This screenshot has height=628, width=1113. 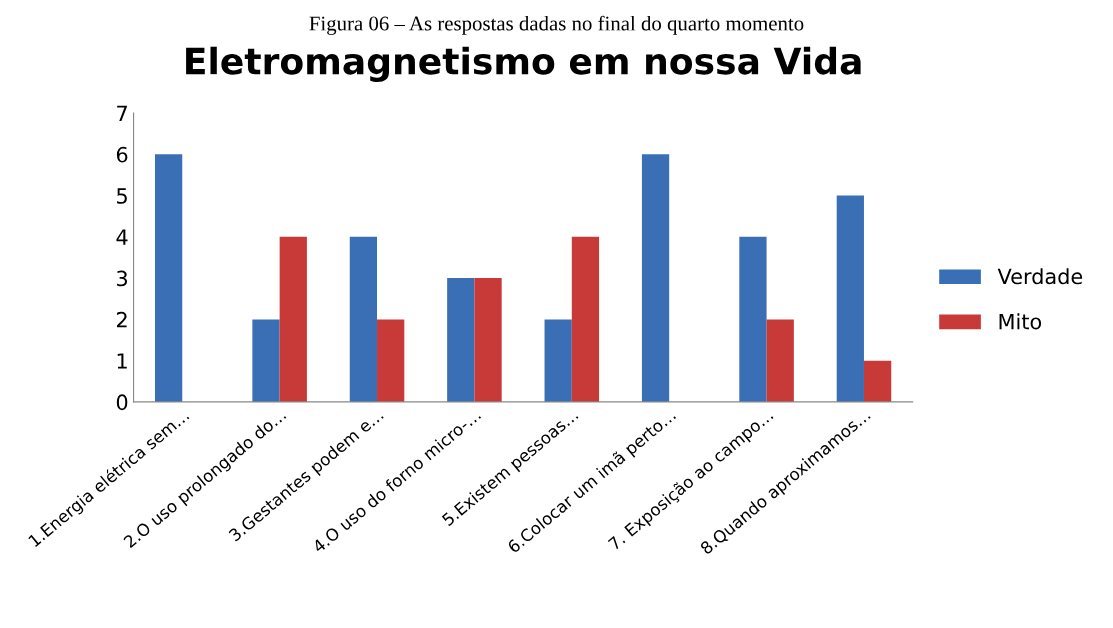 I want to click on y-tick-label: 2, so click(x=121, y=319).